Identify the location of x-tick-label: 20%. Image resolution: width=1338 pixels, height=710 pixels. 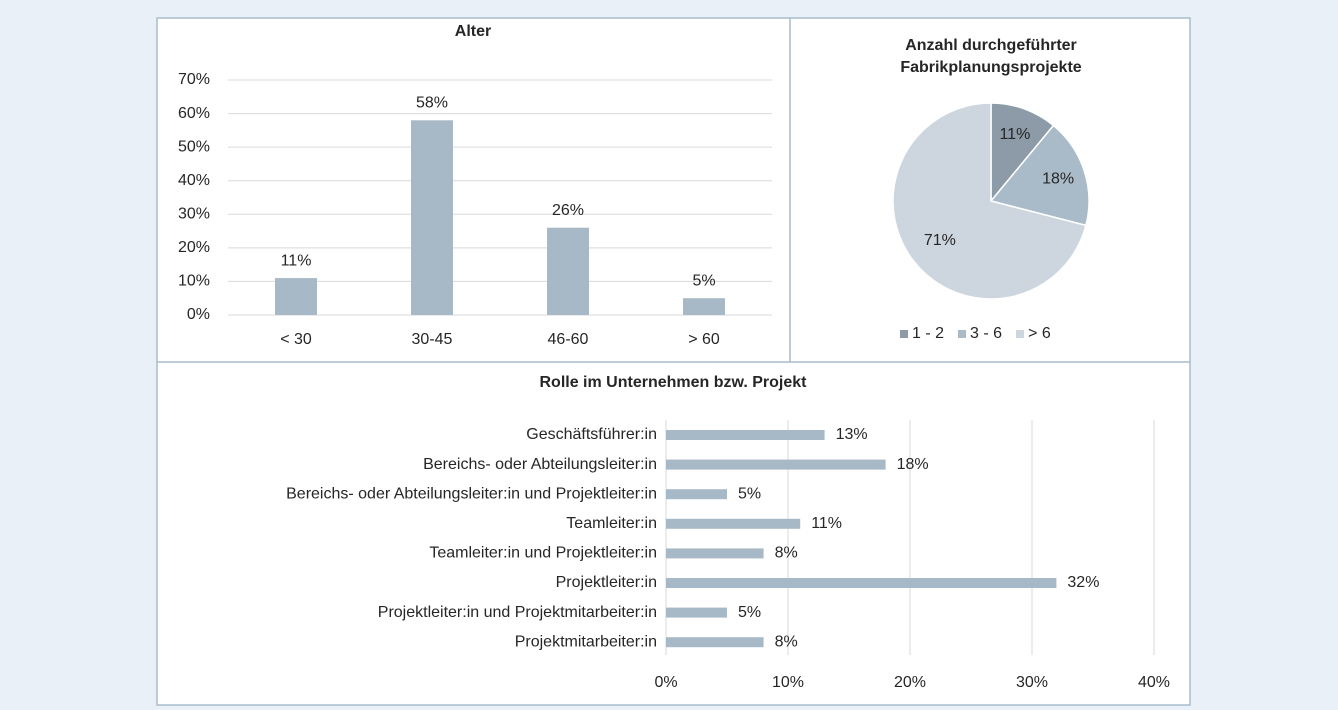
(910, 682).